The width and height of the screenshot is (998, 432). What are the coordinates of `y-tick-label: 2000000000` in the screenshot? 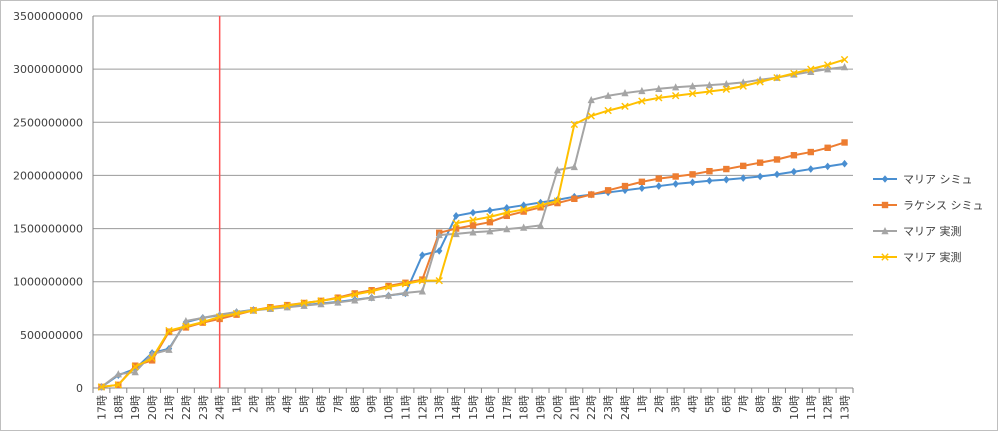 It's located at (48, 175).